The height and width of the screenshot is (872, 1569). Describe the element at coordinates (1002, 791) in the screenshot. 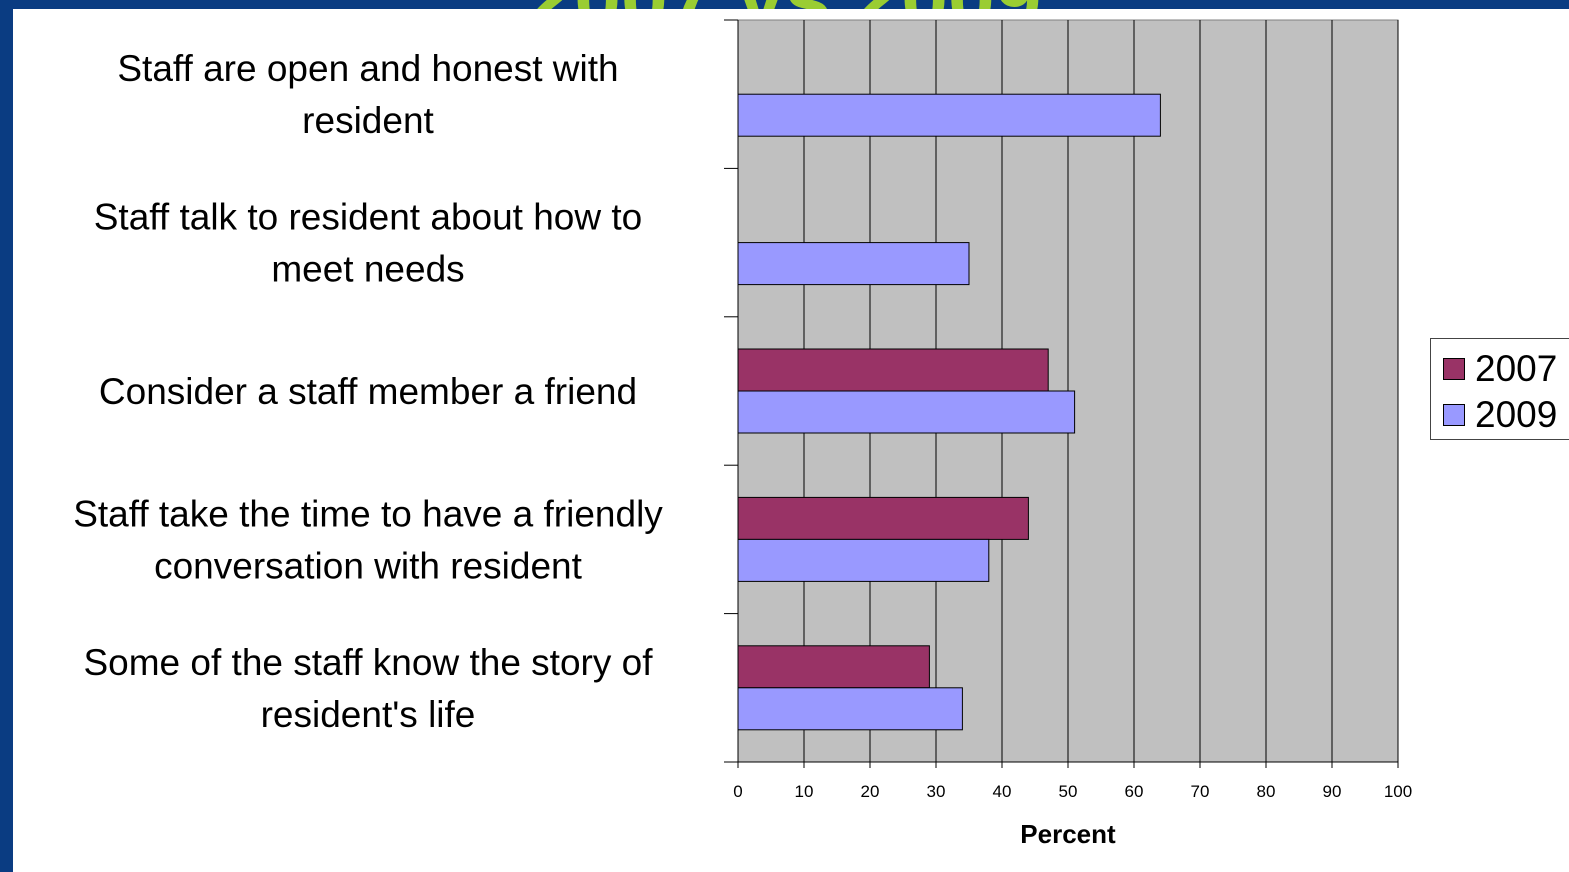

I see `x-tick-label: 40` at that location.